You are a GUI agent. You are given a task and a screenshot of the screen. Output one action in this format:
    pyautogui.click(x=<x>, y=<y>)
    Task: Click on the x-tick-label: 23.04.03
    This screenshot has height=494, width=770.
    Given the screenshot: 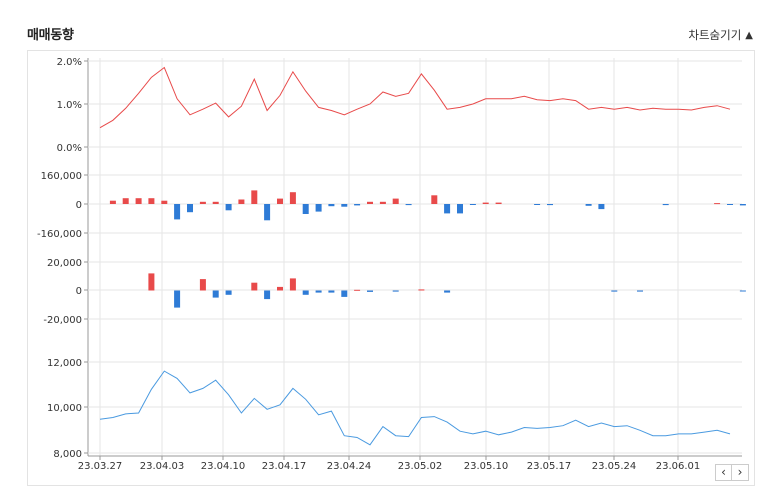 What is the action you would take?
    pyautogui.click(x=162, y=466)
    